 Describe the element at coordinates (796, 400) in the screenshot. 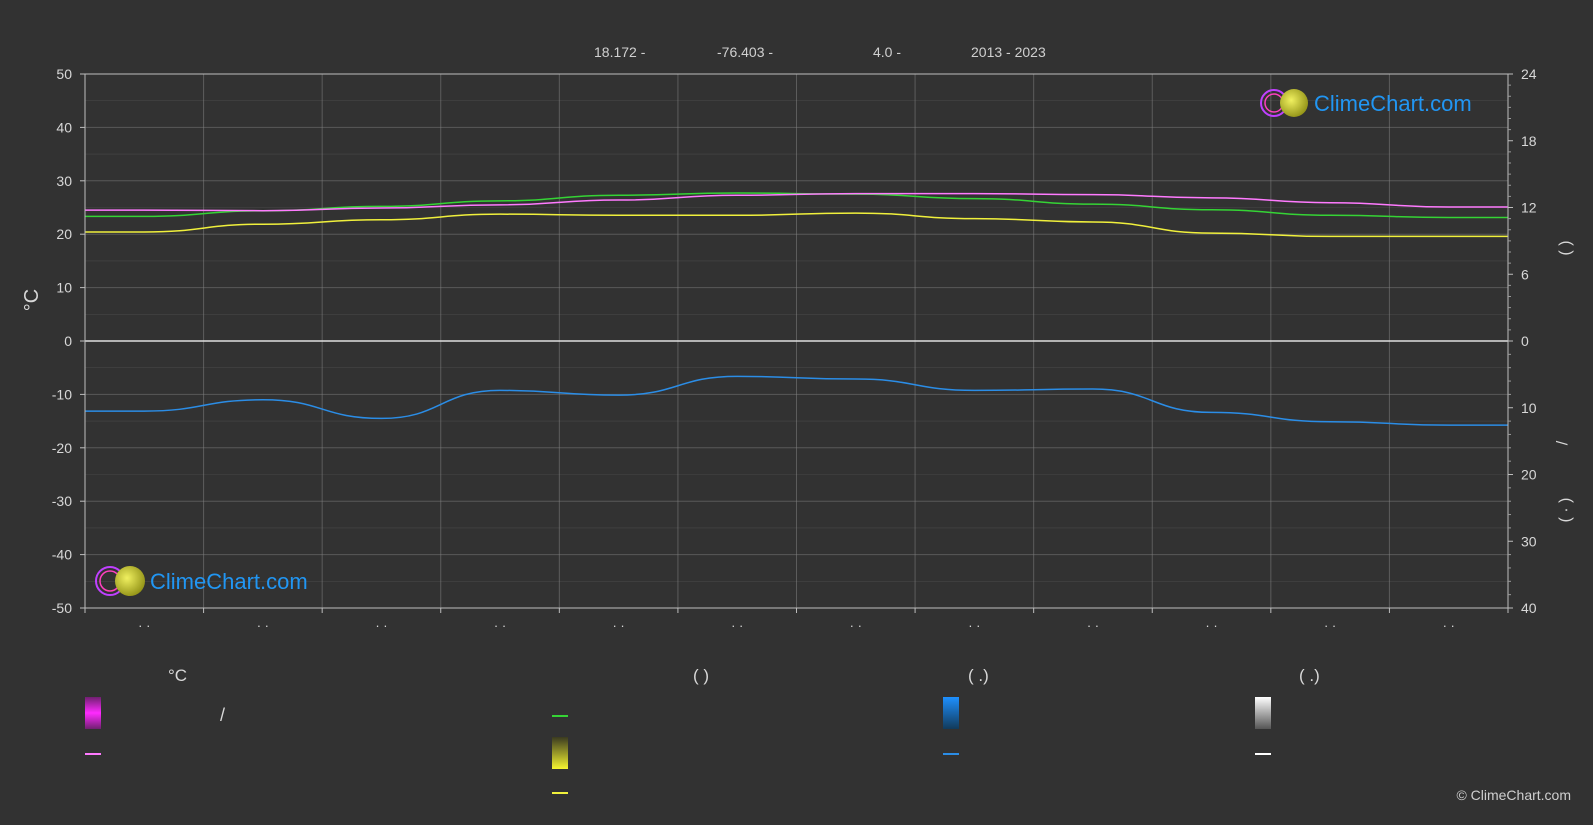

I see `precipitation-line` at that location.